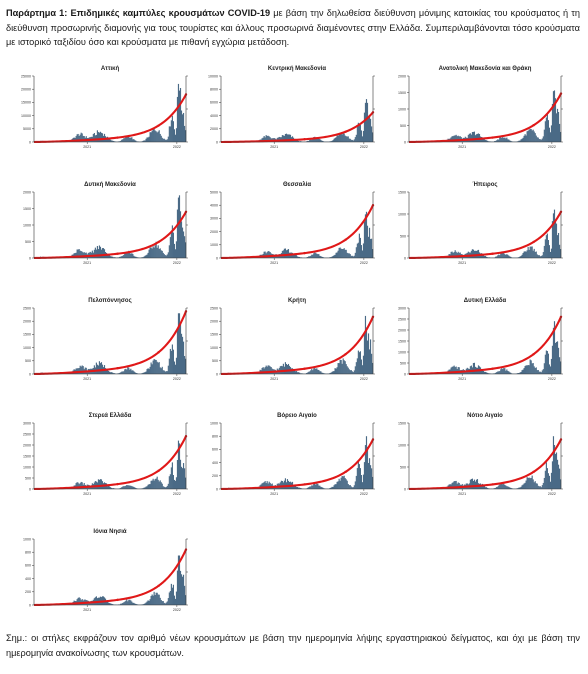  I want to click on y-tick-label: 2500, so click(27, 308).